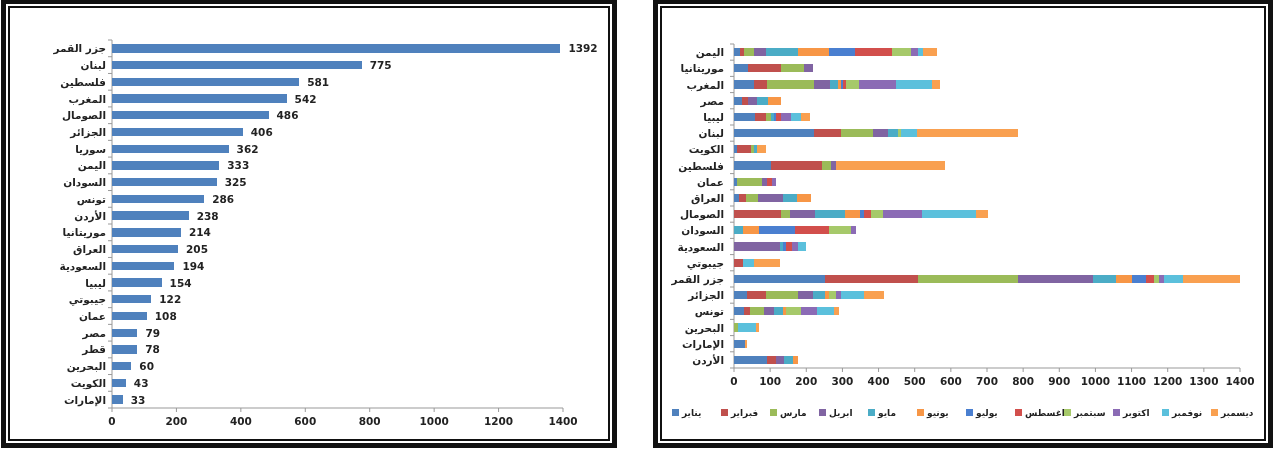 The width and height of the screenshot is (1277, 451). What do you see at coordinates (714, 116) in the screenshot?
I see `y-tick-label: ليبيا` at bounding box center [714, 116].